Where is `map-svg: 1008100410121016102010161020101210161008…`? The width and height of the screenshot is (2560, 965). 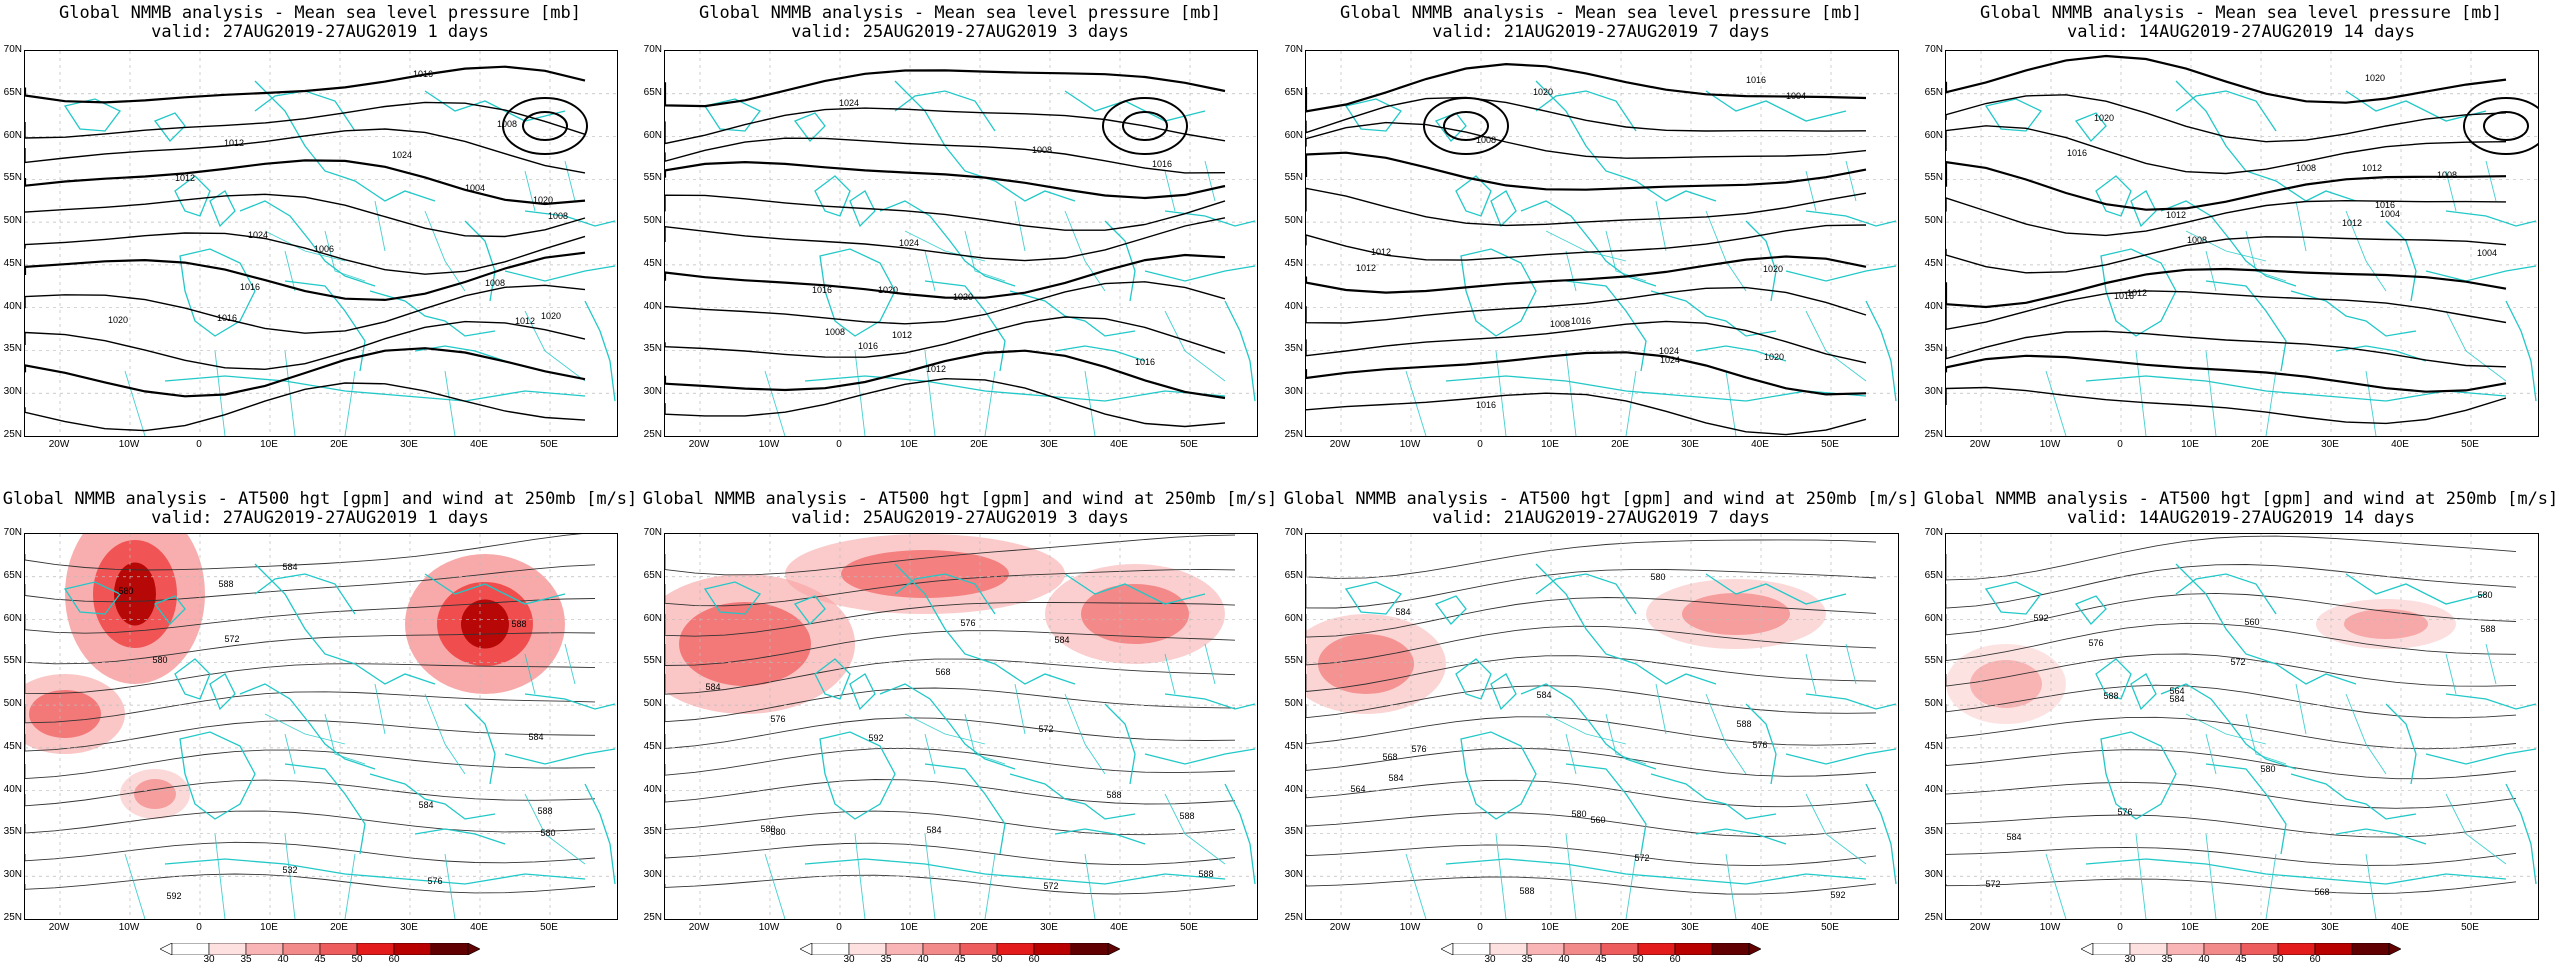 map-svg: 1008100410121016102010161020101210161008… is located at coordinates (2242, 243).